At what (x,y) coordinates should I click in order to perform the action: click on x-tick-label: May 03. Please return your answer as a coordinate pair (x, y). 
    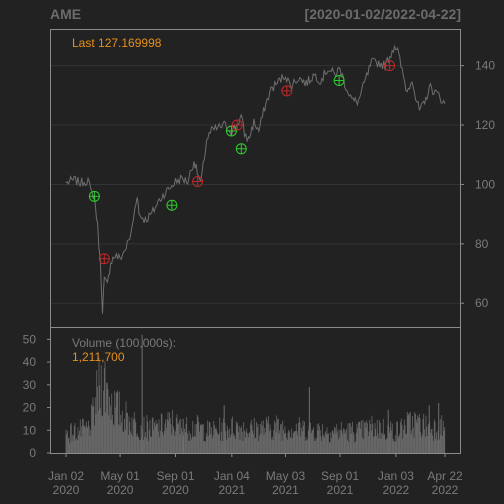
    Looking at the image, I should click on (286, 476).